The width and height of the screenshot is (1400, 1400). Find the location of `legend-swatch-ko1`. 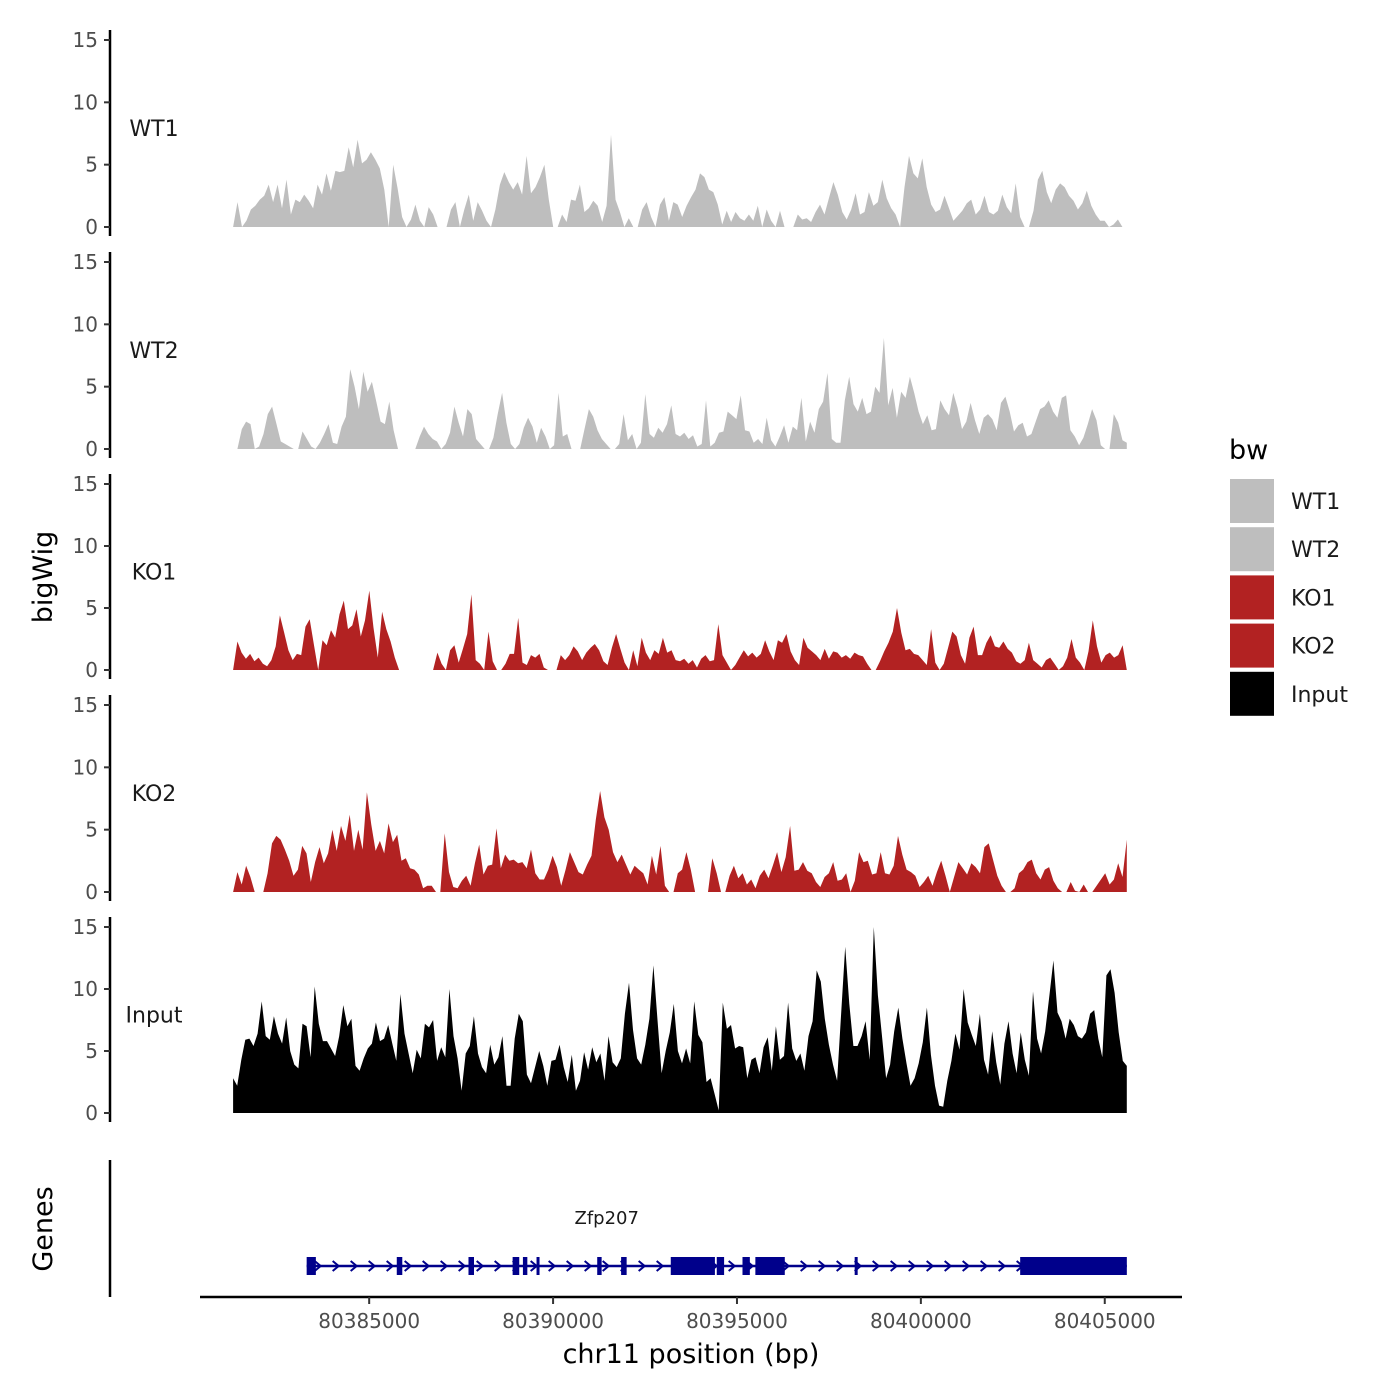

legend-swatch-ko1 is located at coordinates (1252, 597).